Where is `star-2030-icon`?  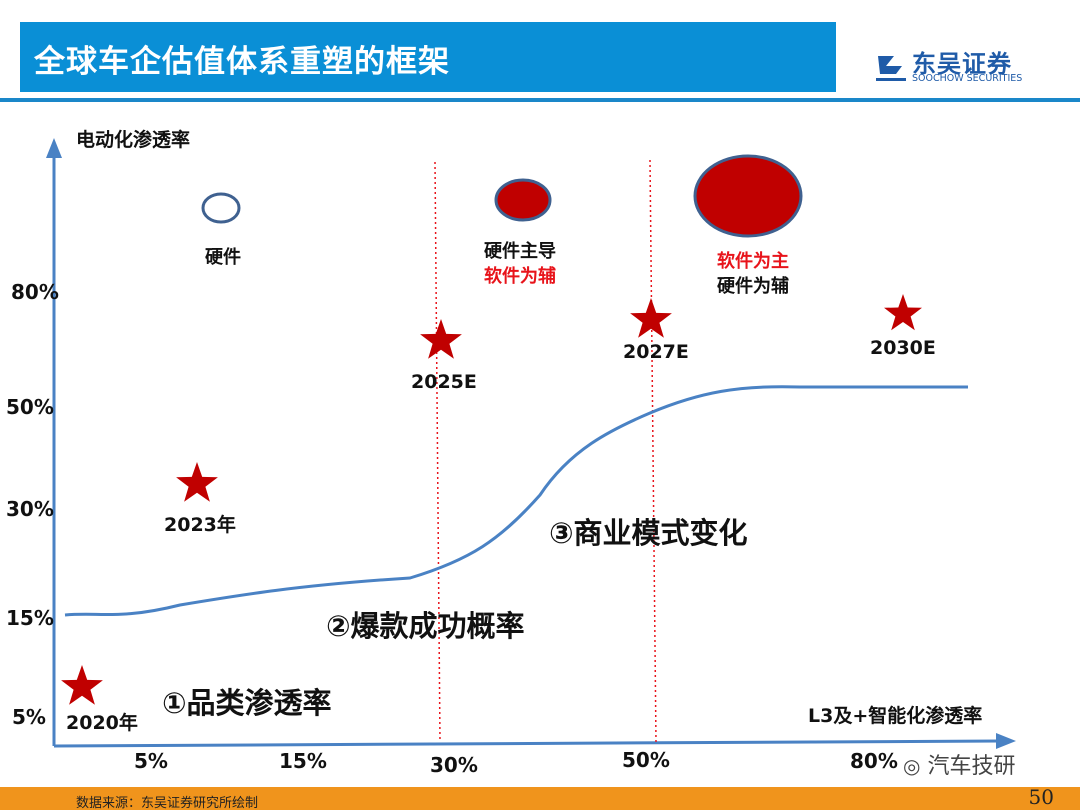 star-2030-icon is located at coordinates (903, 312).